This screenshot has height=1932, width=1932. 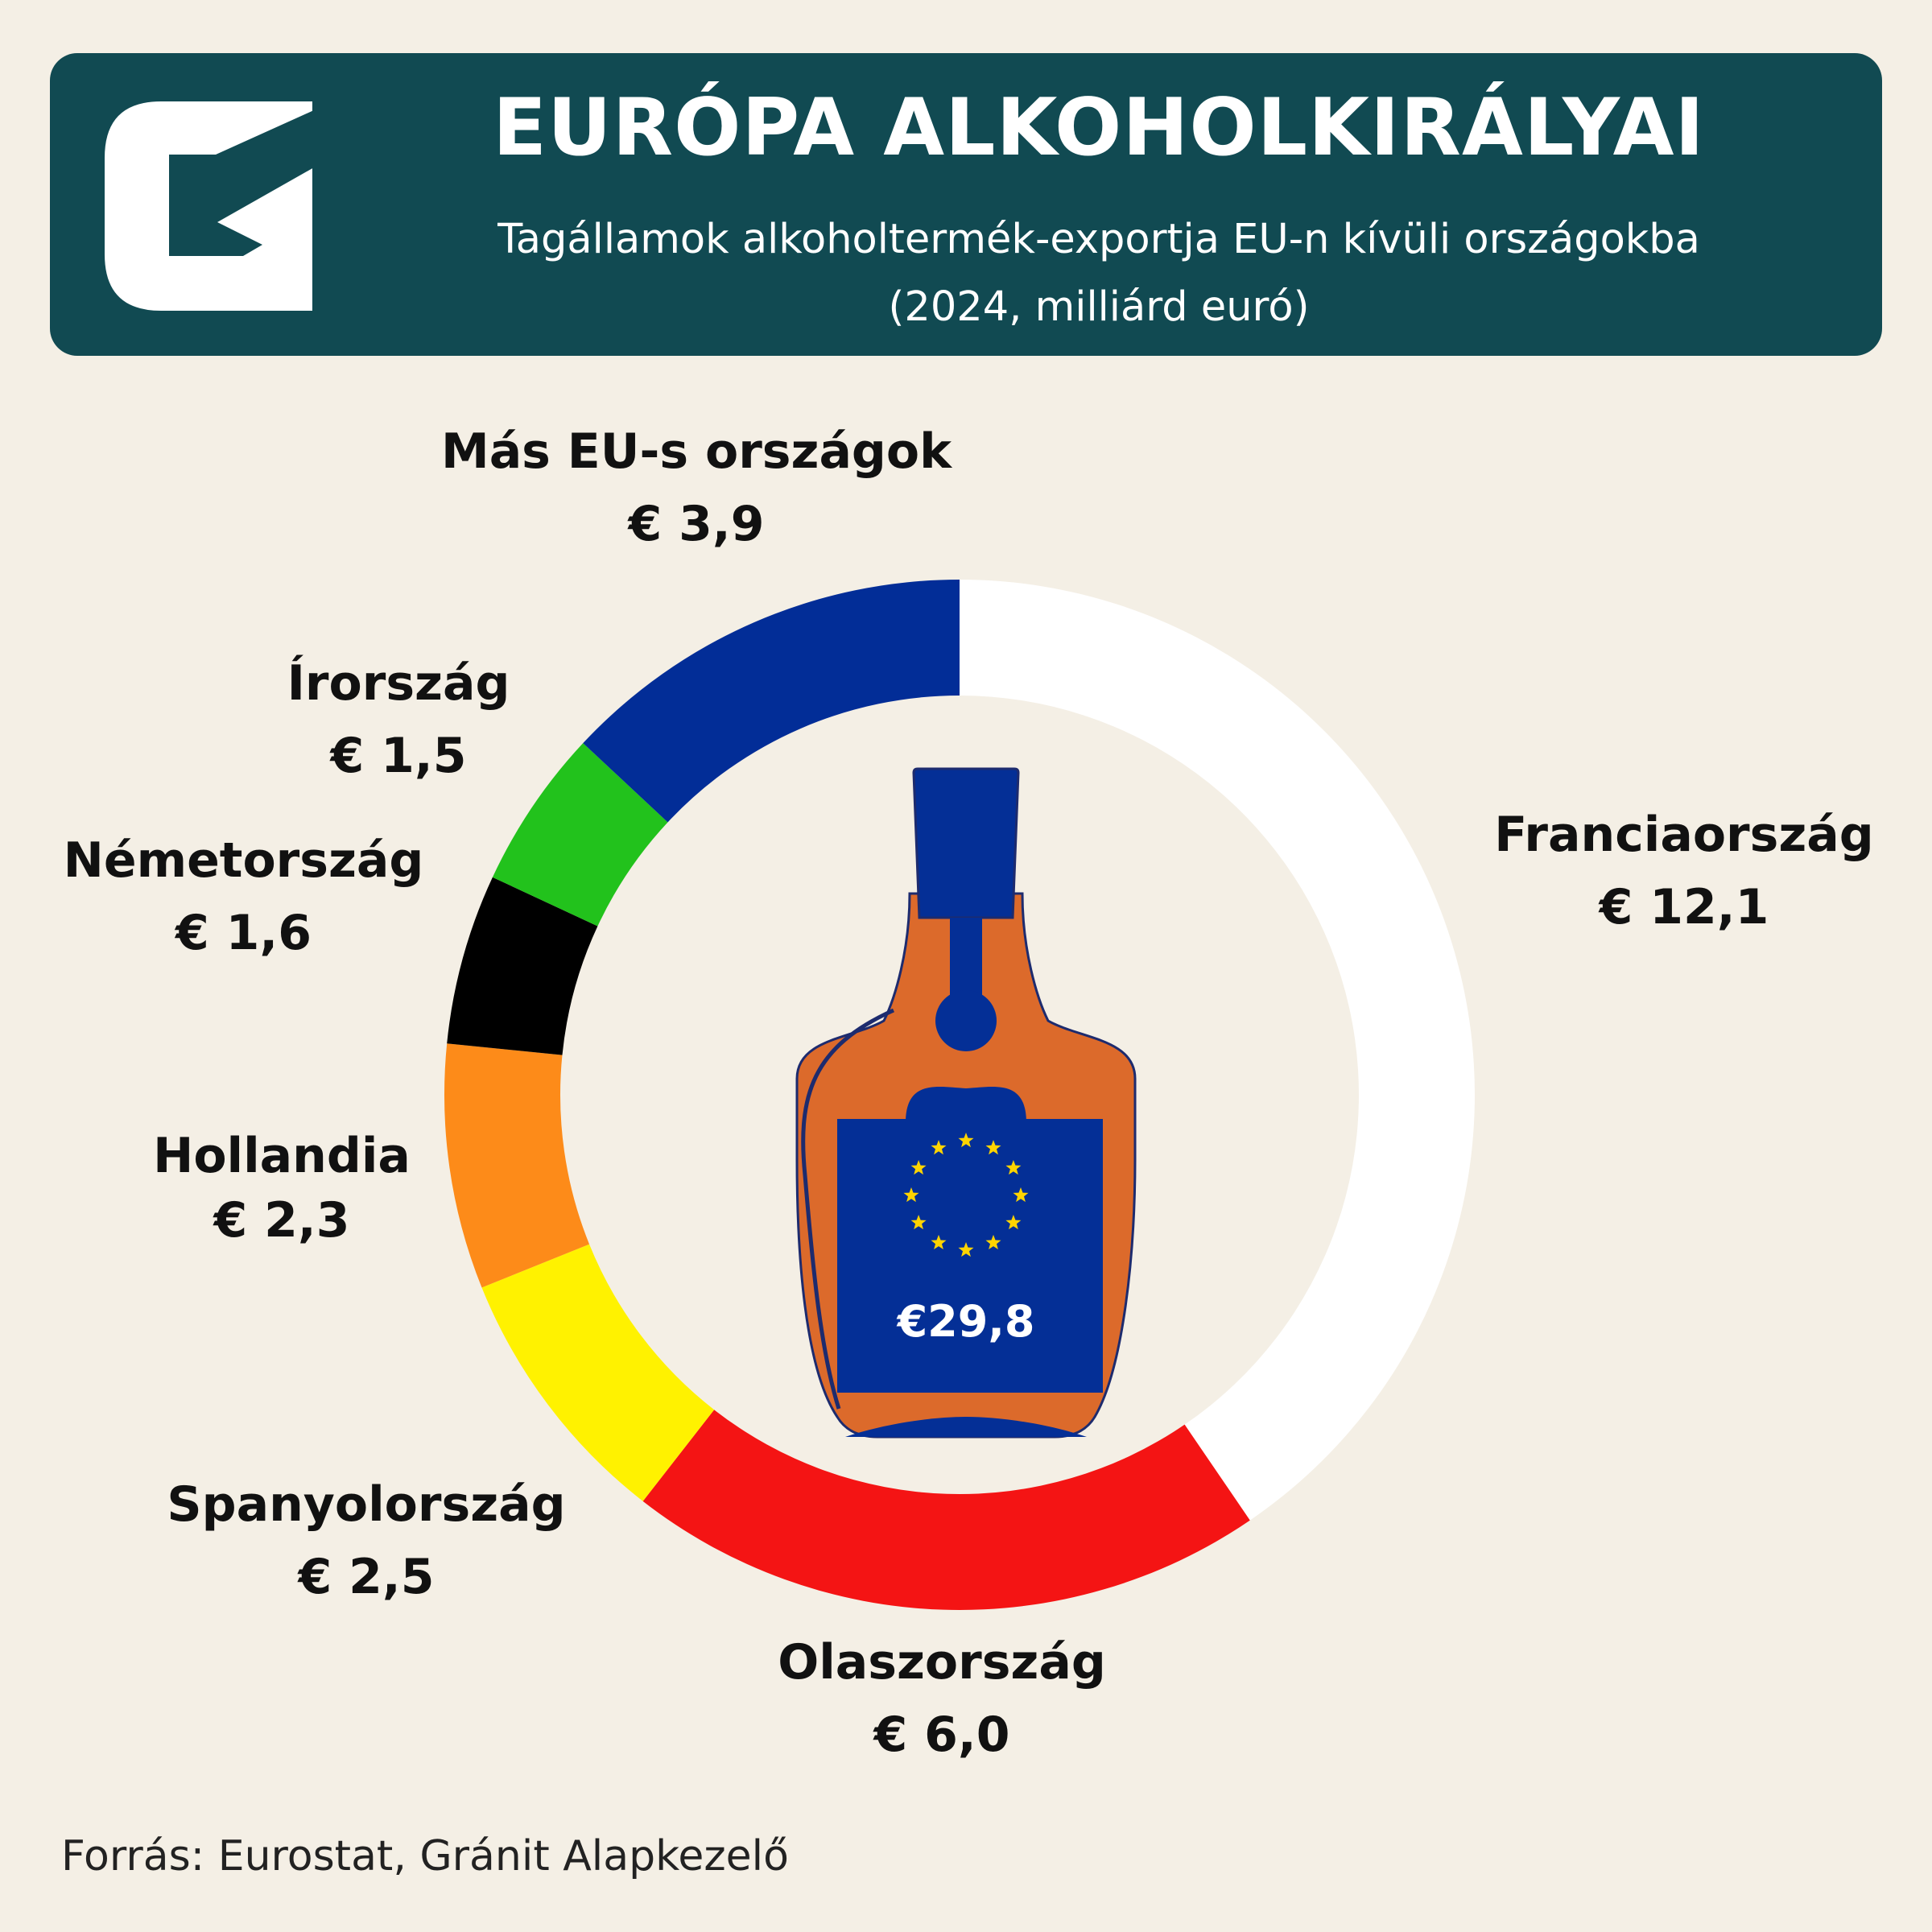 I want to click on source-note: Forrás: Eurostat, Gránit Alapkezelő, so click(x=425, y=1856).